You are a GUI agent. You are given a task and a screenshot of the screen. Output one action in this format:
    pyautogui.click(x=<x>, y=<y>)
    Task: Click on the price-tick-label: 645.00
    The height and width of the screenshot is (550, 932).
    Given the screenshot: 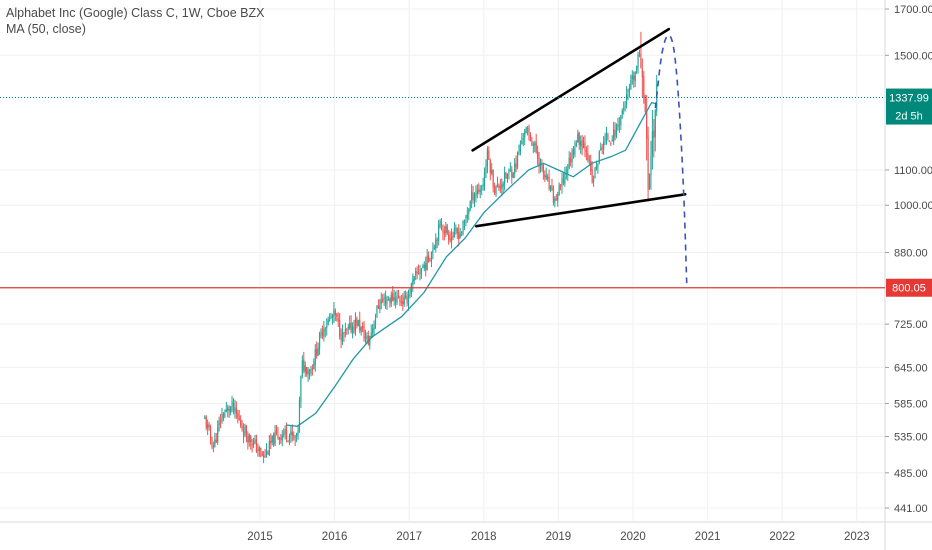 What is the action you would take?
    pyautogui.click(x=911, y=368)
    